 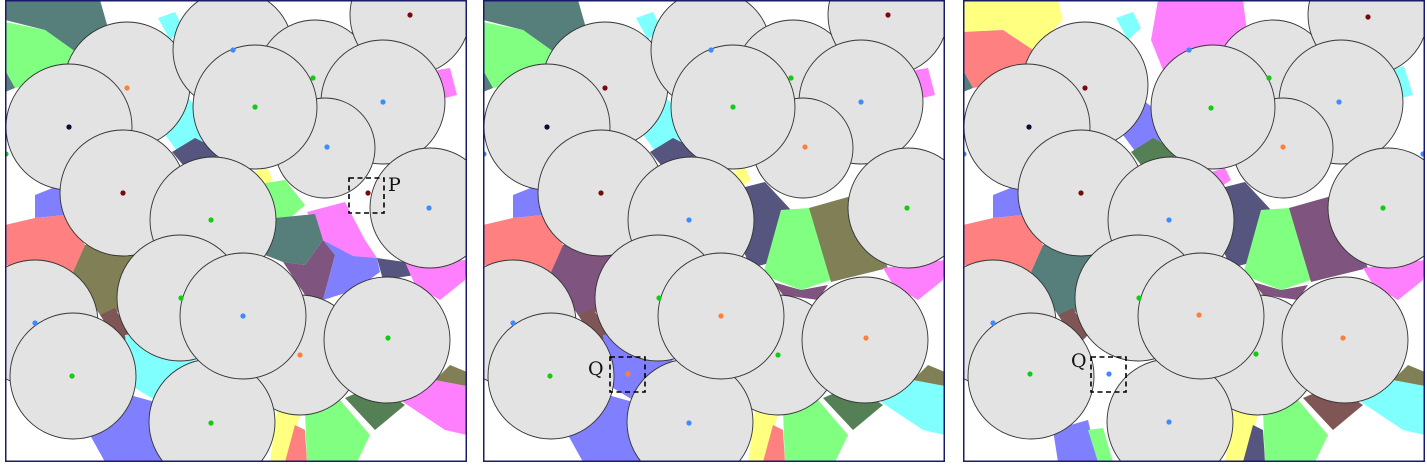 What do you see at coordinates (1100, 445) in the screenshot?
I see `cell-green-bottom-left` at bounding box center [1100, 445].